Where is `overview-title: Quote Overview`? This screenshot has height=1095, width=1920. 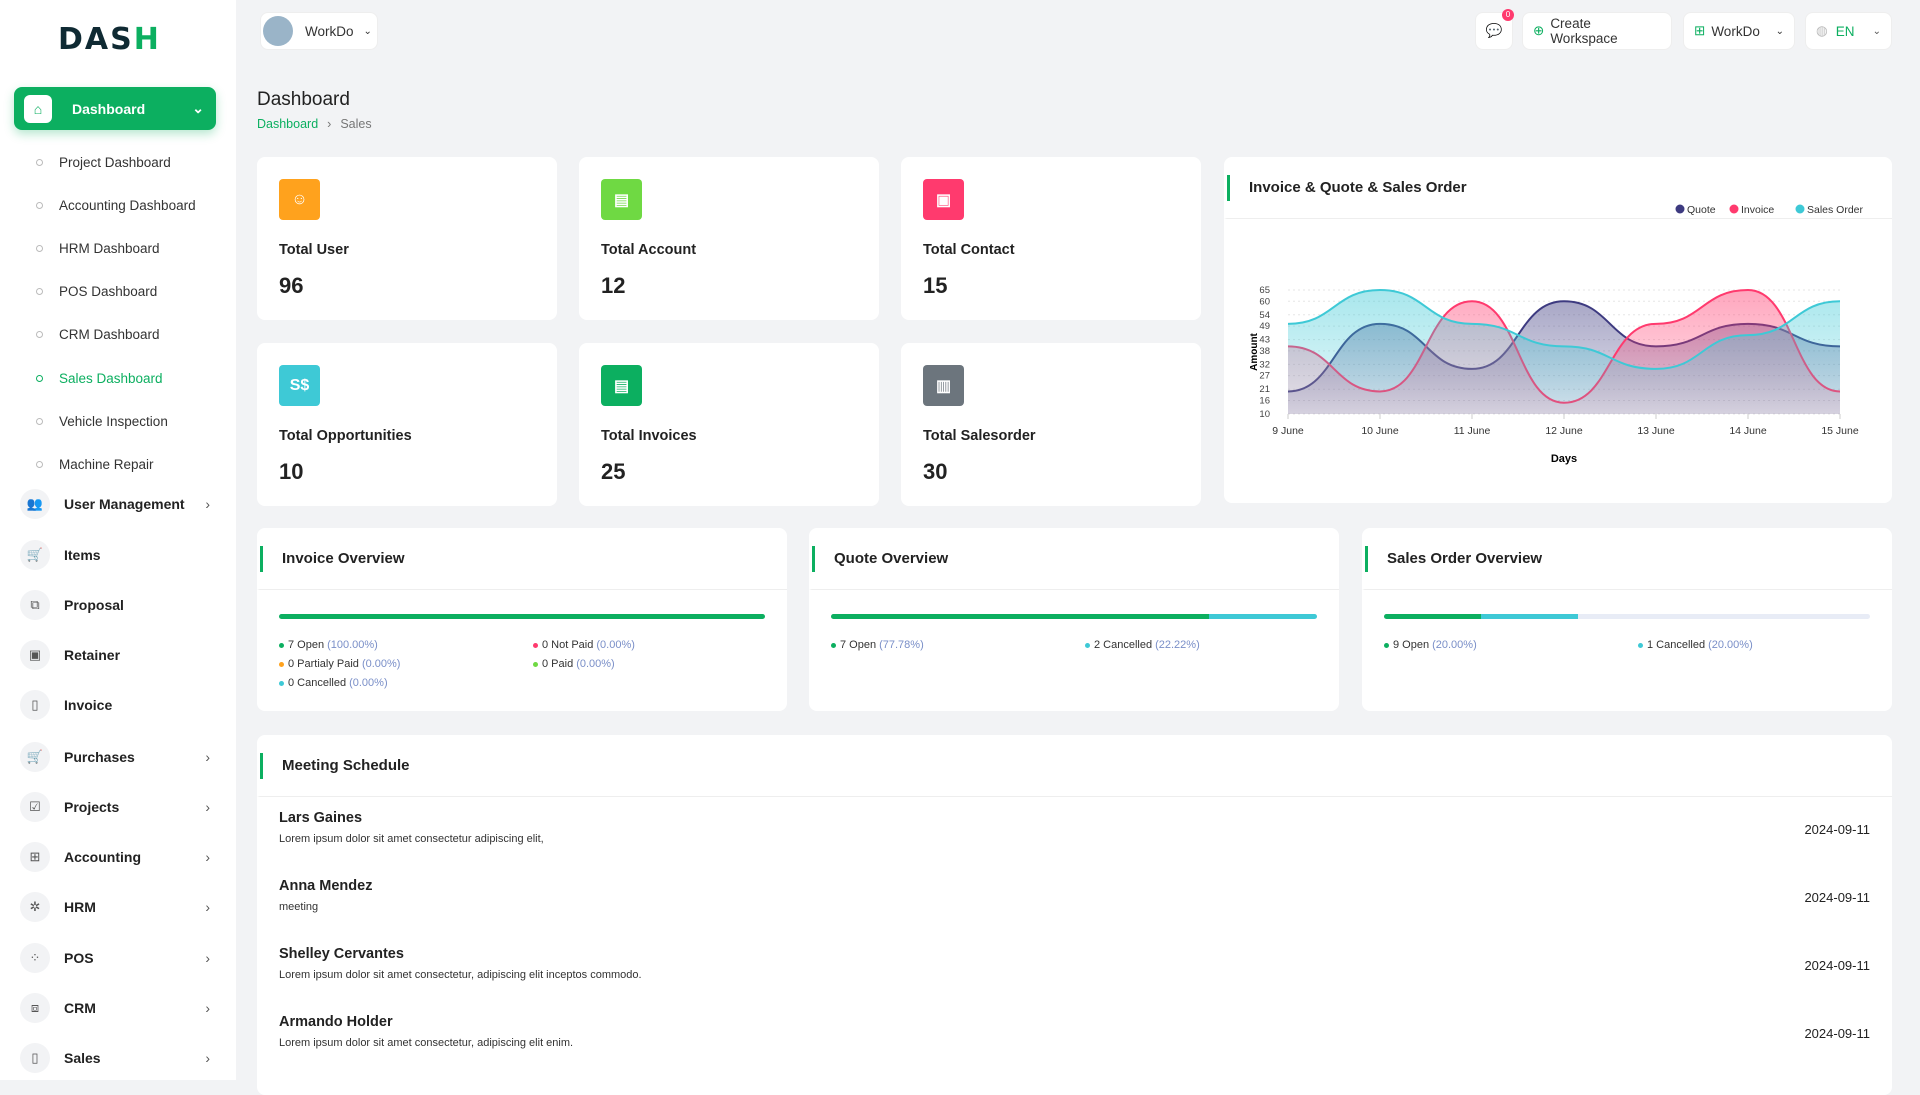 overview-title: Quote Overview is located at coordinates (1074, 559).